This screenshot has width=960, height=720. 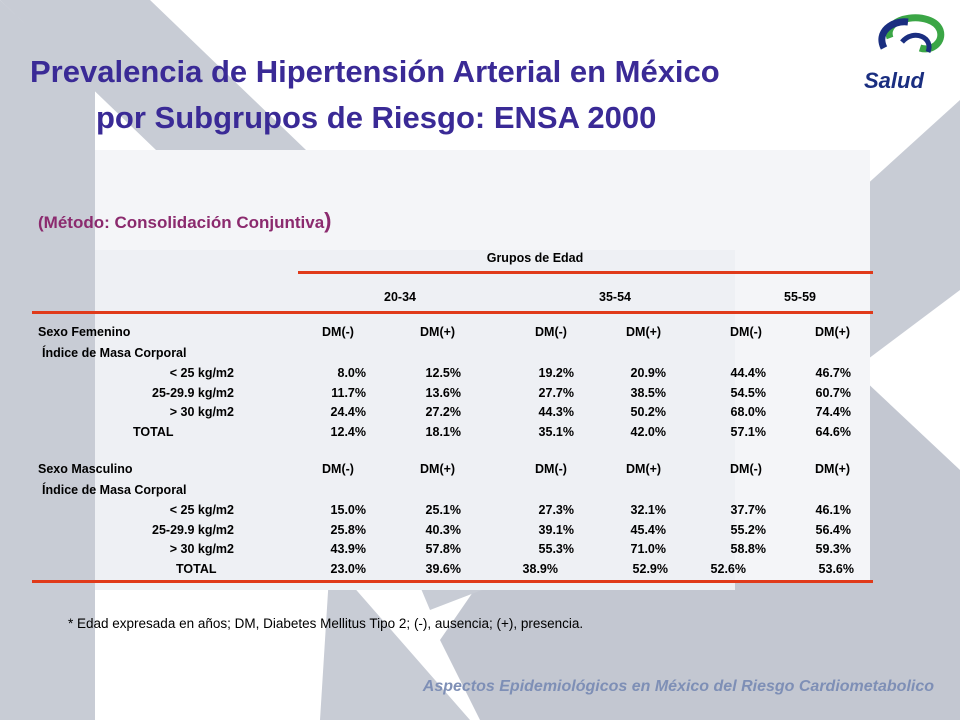 What do you see at coordinates (376, 117) in the screenshot?
I see `page-title-line2: por Subgrupos de Riesgo: ENSA 2000` at bounding box center [376, 117].